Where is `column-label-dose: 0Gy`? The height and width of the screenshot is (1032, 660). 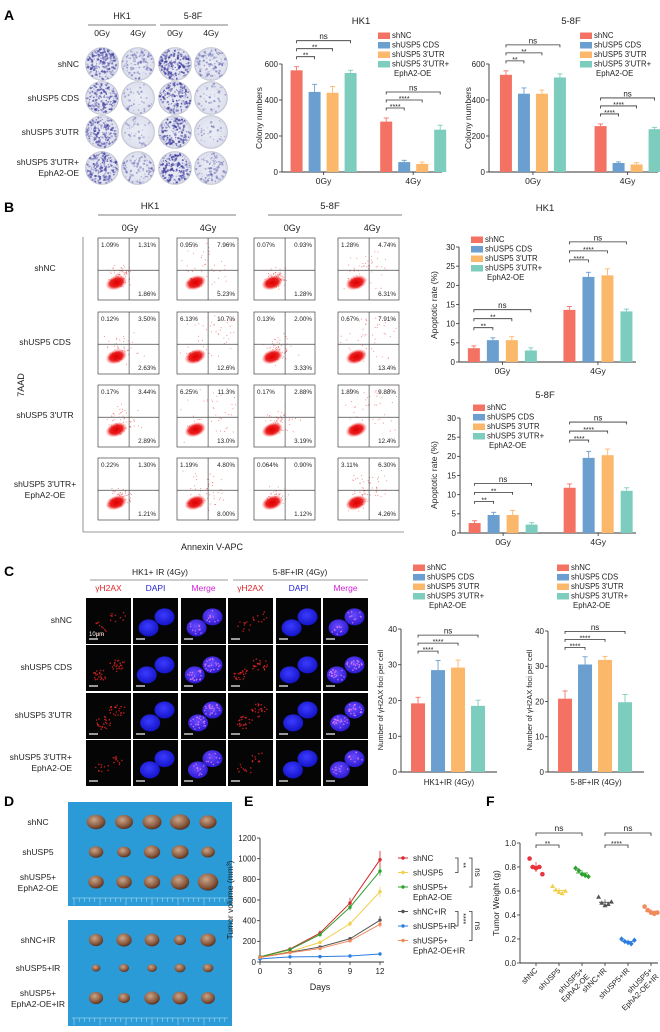
column-label-dose: 0Gy is located at coordinates (175, 33).